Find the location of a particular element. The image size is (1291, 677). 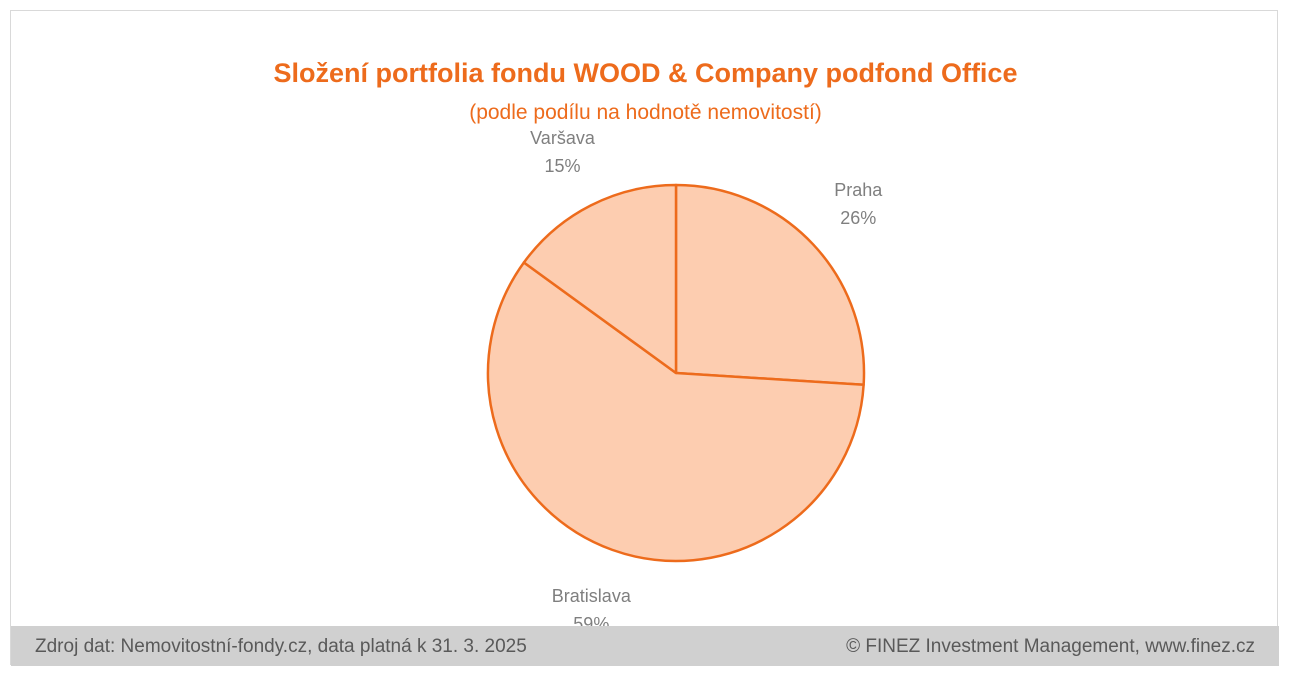

slice-value-praha: 26% is located at coordinates (858, 218).